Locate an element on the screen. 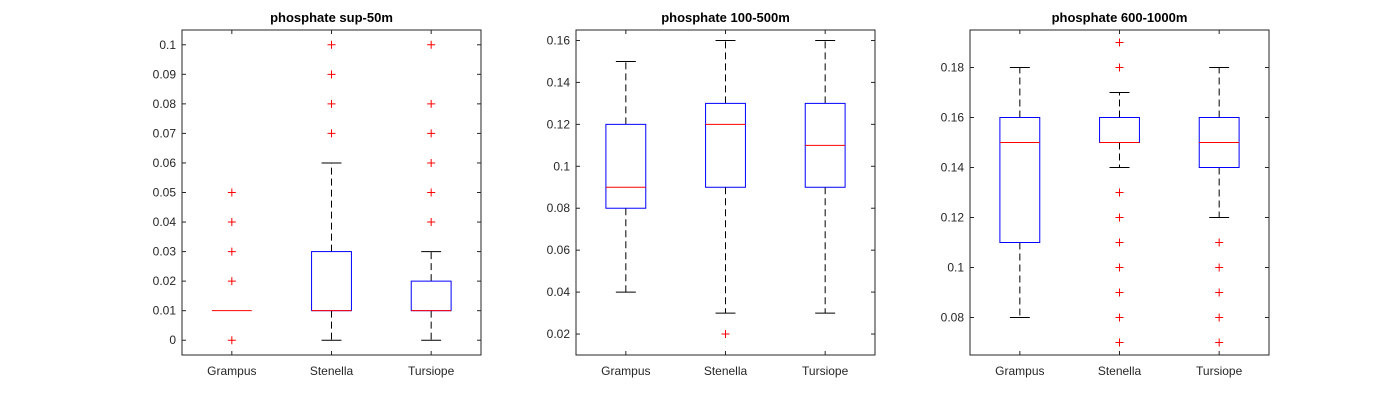 This screenshot has height=400, width=1400. y-tick-label: 0.18 is located at coordinates (953, 68).